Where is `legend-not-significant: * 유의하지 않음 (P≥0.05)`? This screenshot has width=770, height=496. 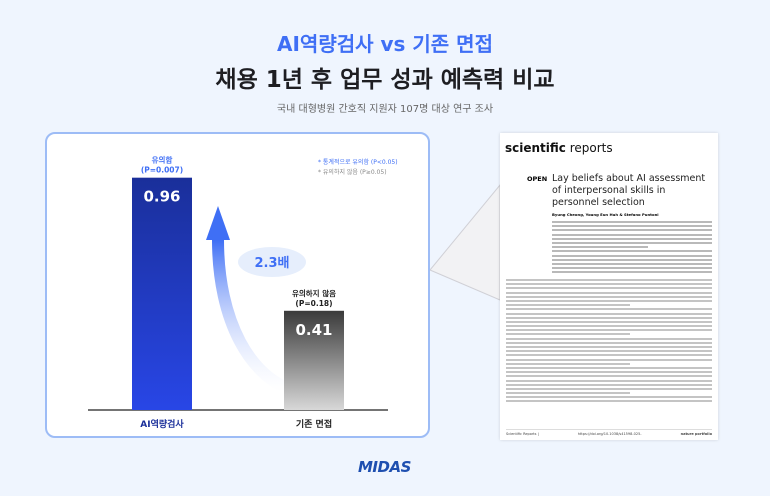
legend-not-significant: * 유의하지 않음 (P≥0.05) is located at coordinates (352, 172).